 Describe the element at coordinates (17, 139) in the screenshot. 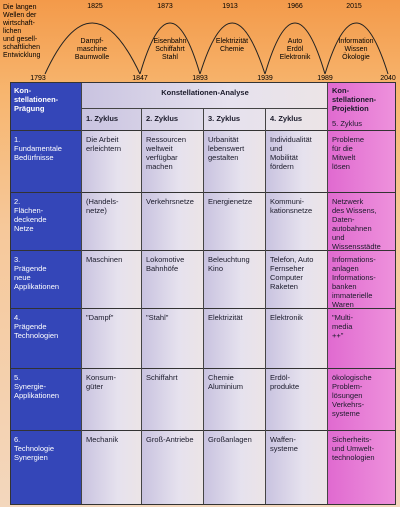

I see `row-label-line: 1.` at that location.